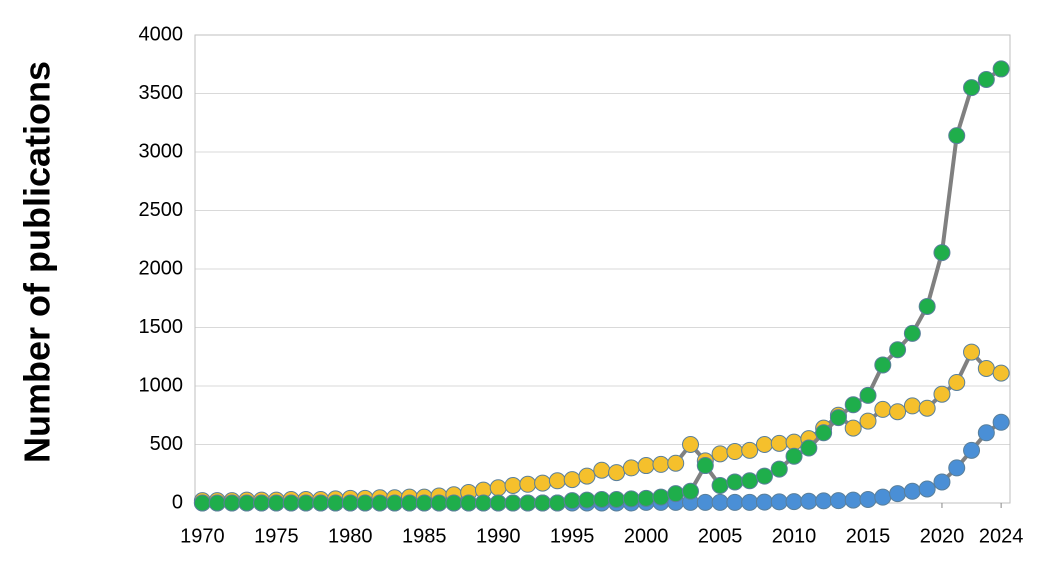 This screenshot has height=565, width=1057. Describe the element at coordinates (350, 536) in the screenshot. I see `x-tick-label: 1980` at that location.